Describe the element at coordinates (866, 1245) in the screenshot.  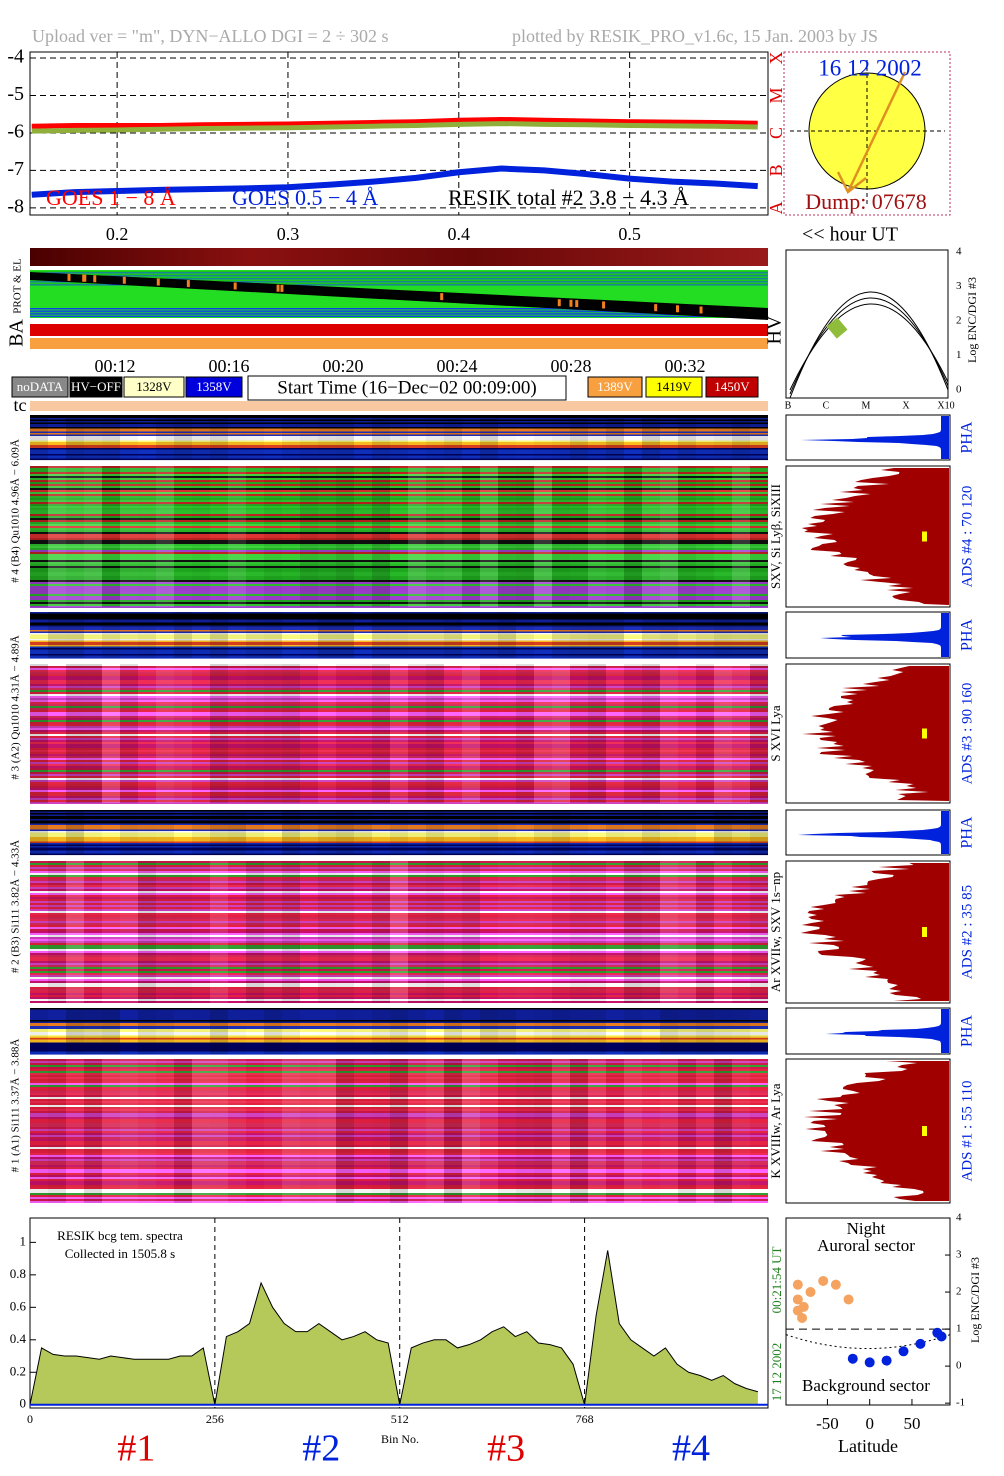
I see `annotation: Auroral sector` at that location.